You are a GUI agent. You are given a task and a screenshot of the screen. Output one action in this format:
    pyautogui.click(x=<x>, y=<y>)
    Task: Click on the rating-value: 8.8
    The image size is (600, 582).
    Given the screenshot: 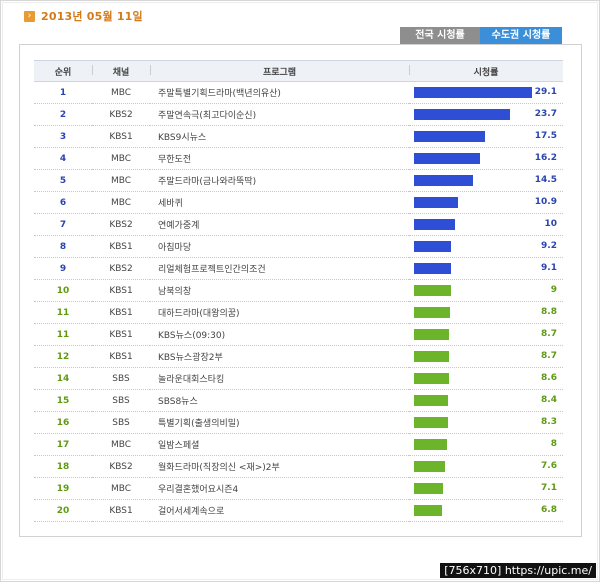 What is the action you would take?
    pyautogui.click(x=549, y=312)
    